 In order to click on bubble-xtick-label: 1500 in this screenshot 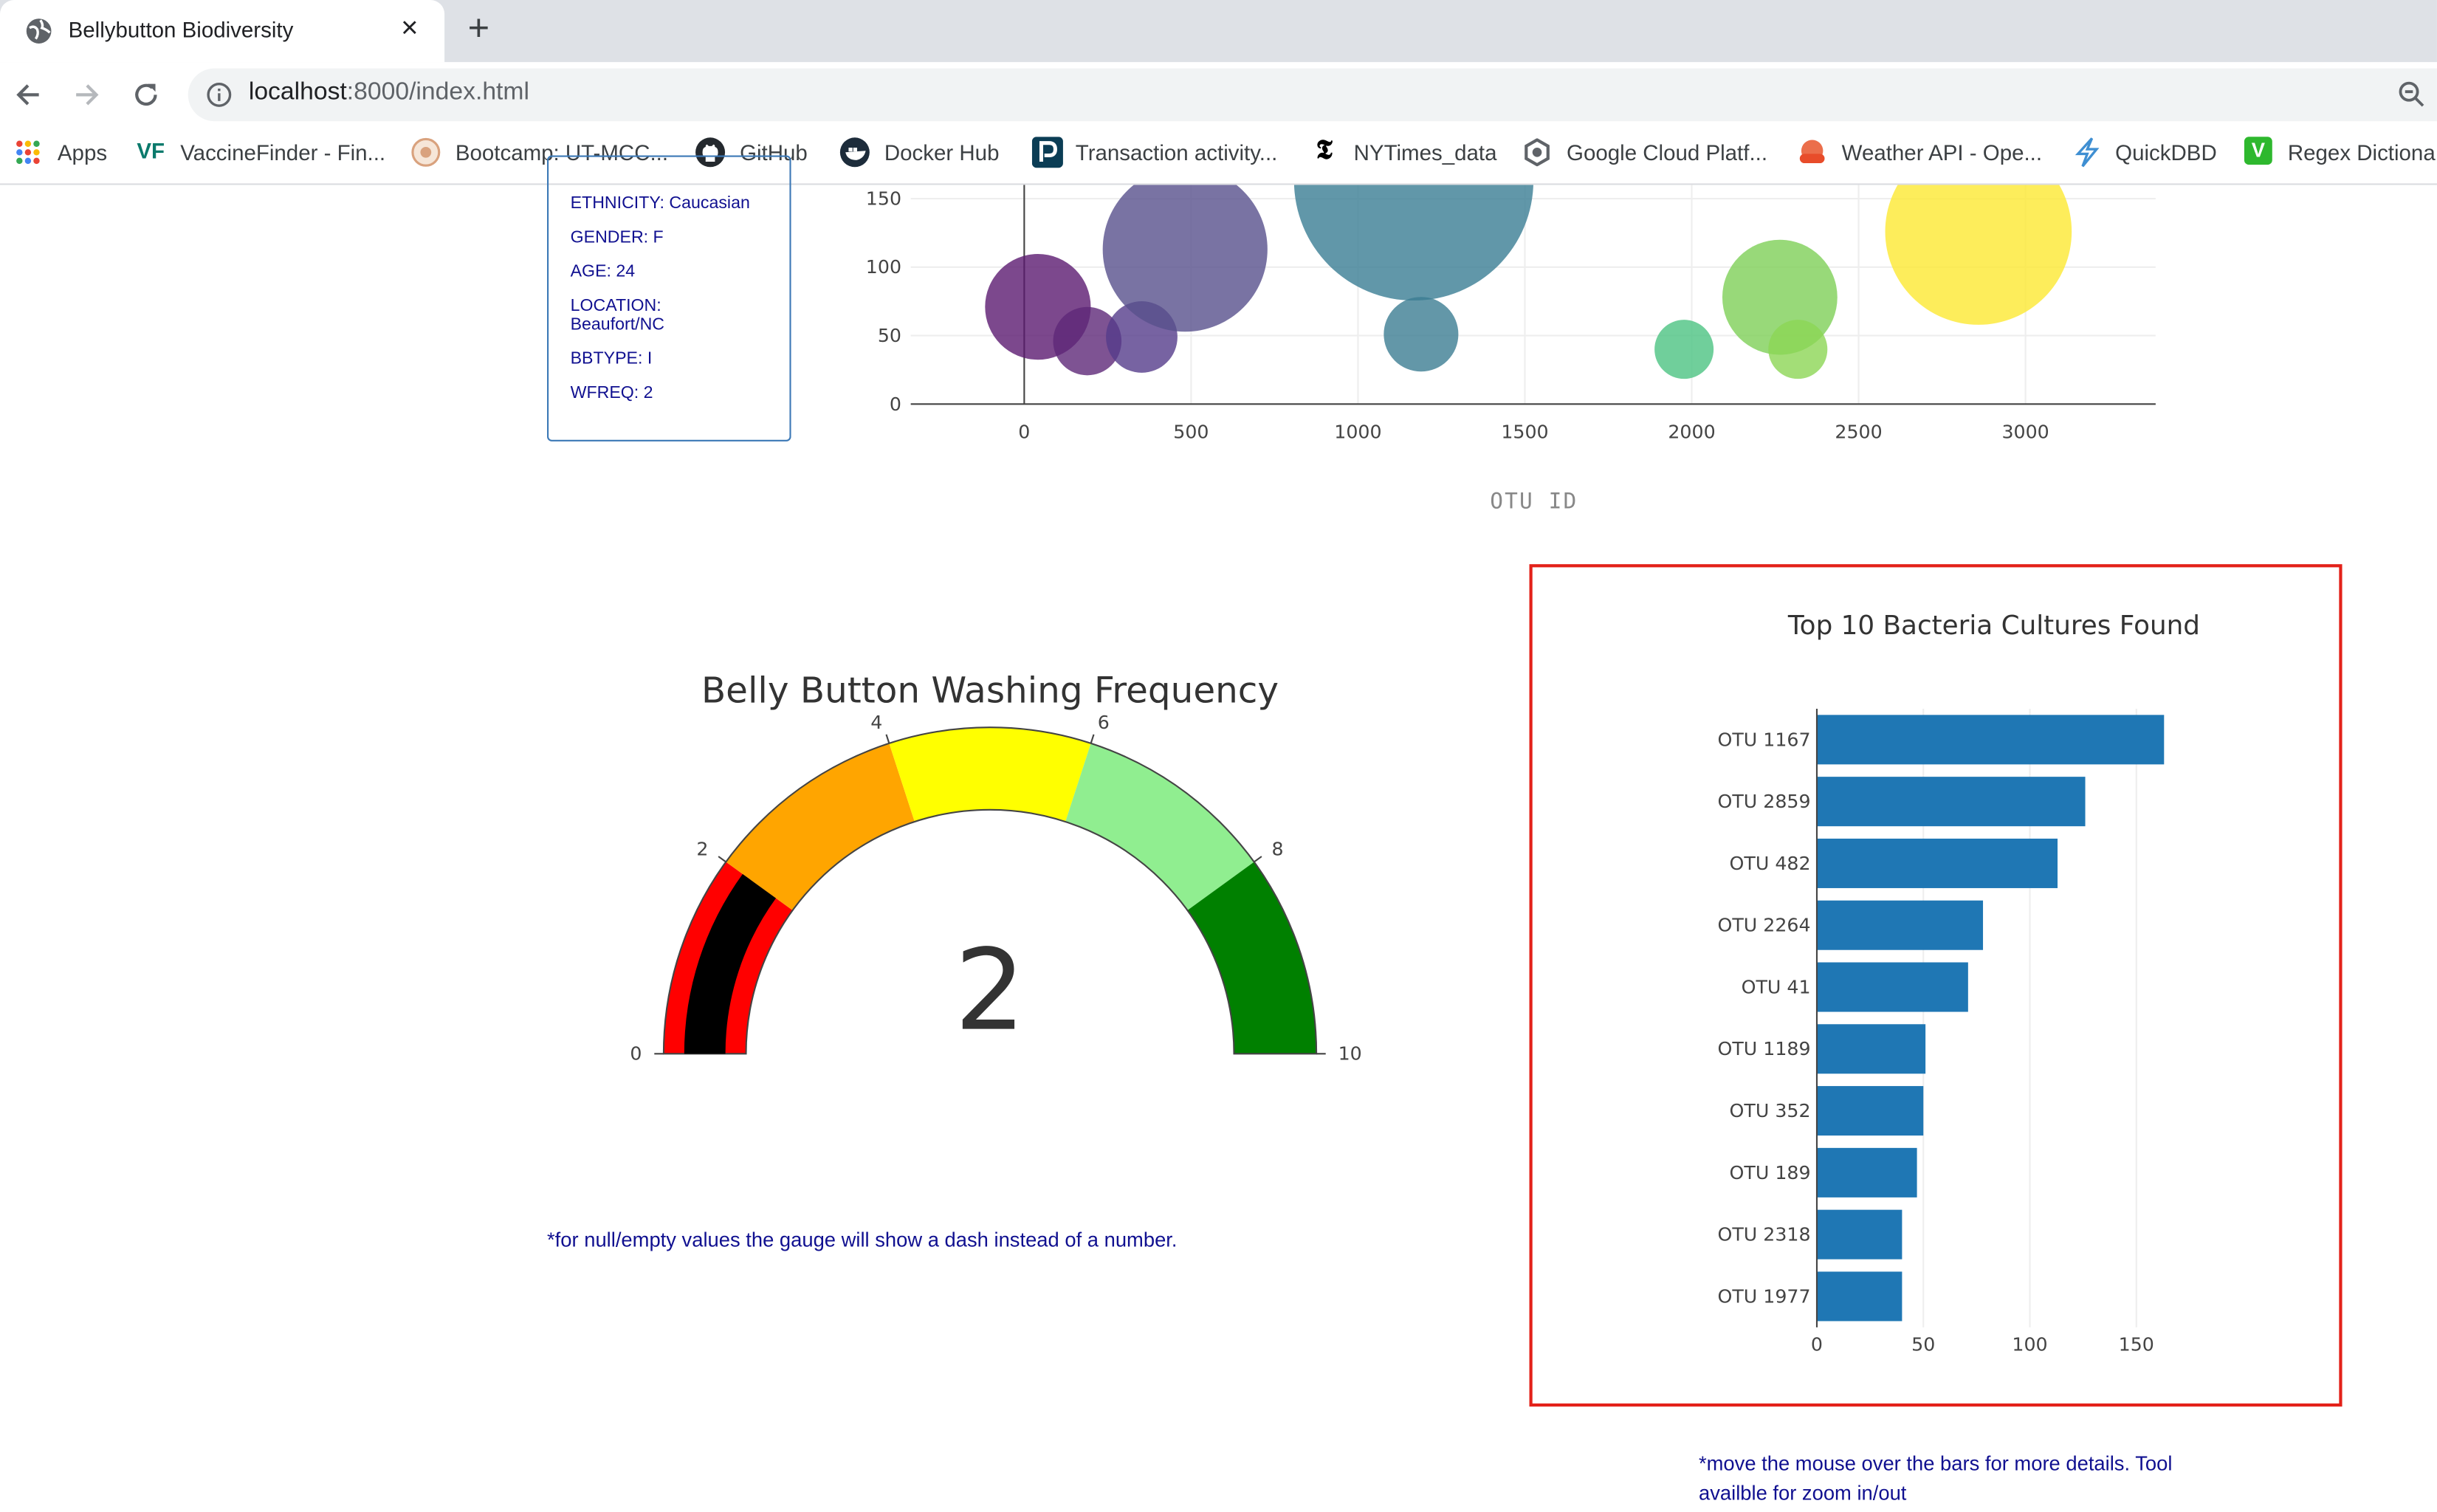, I will do `click(1525, 432)`.